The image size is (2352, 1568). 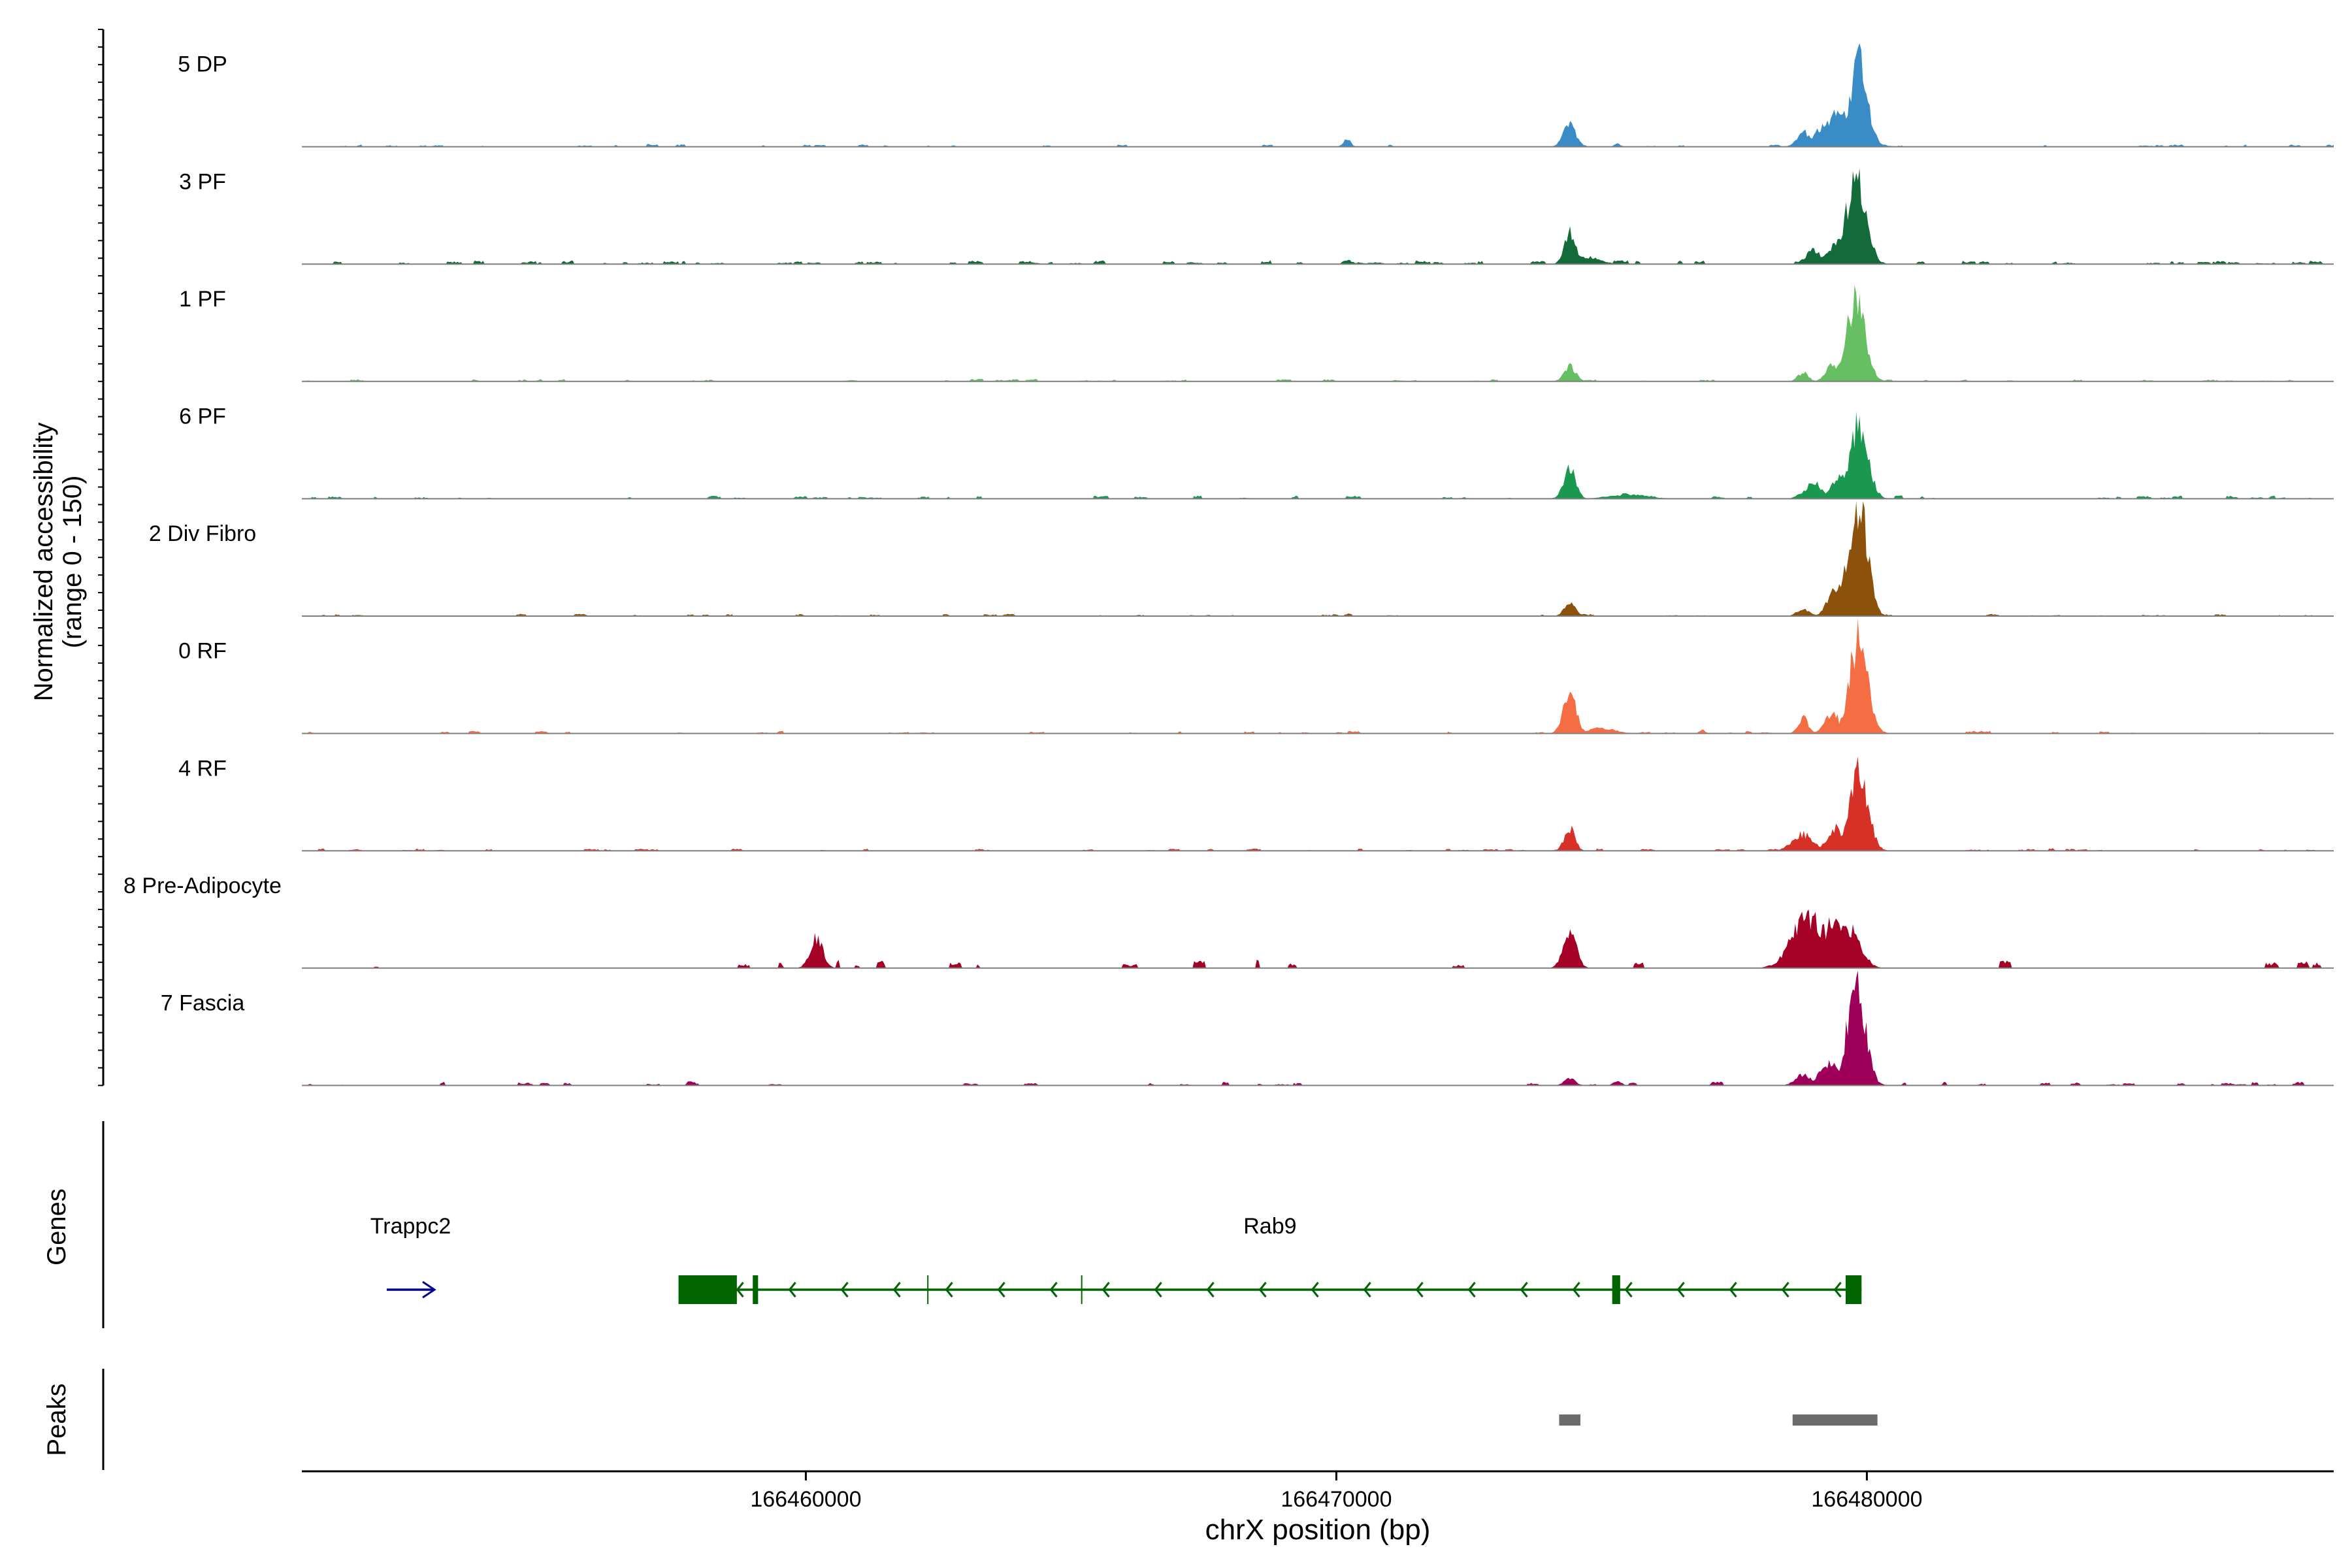 I want to click on peaks-panel: Peaks, so click(x=960, y=1419).